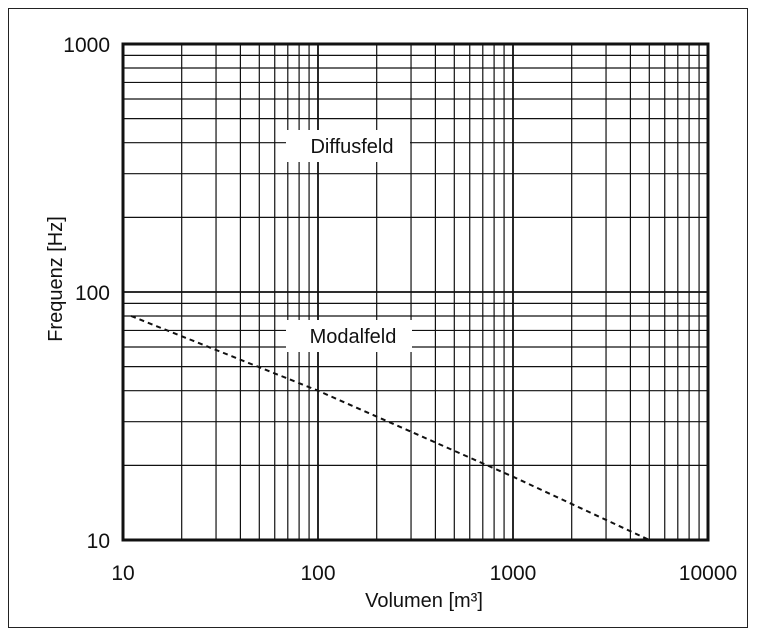  Describe the element at coordinates (56, 279) in the screenshot. I see `y-axis-title: Frequenz [Hz]` at that location.